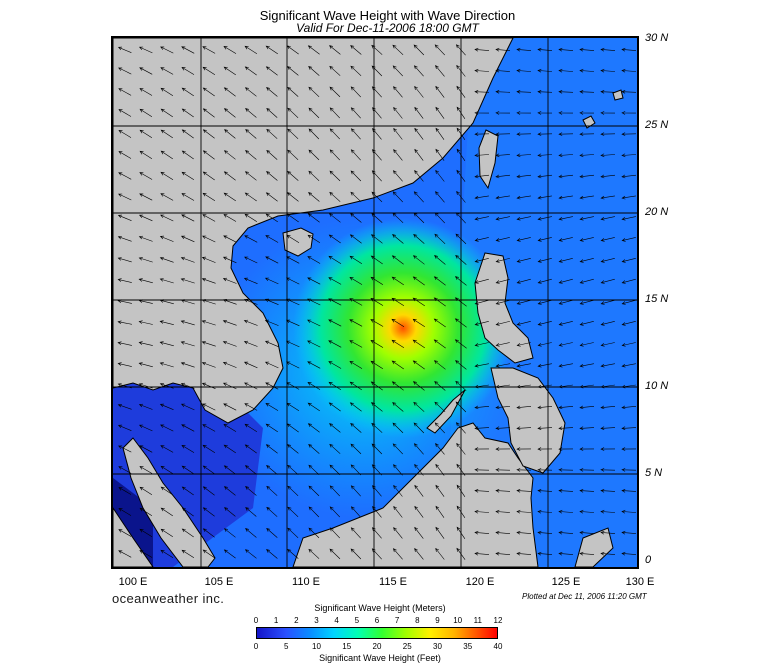 The height and width of the screenshot is (665, 775). I want to click on philippines-south, so click(528, 420).